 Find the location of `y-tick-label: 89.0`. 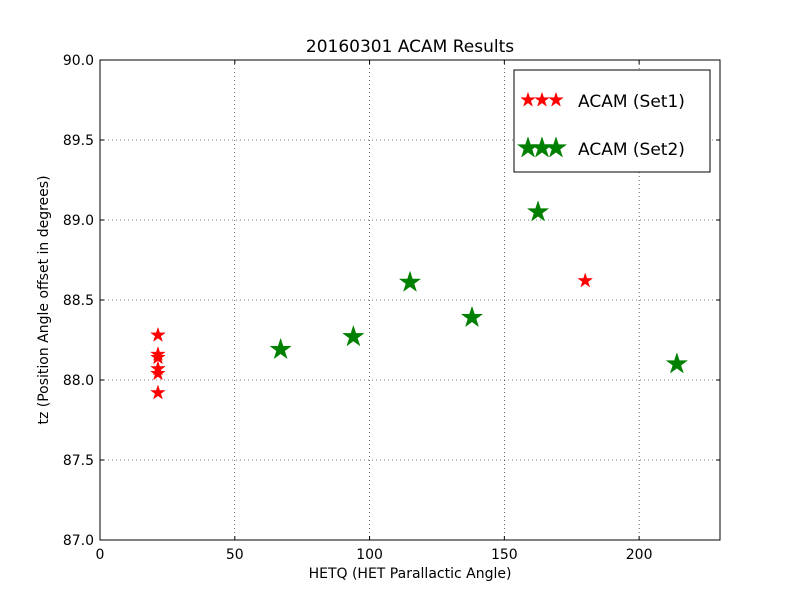

y-tick-label: 89.0 is located at coordinates (78, 221).